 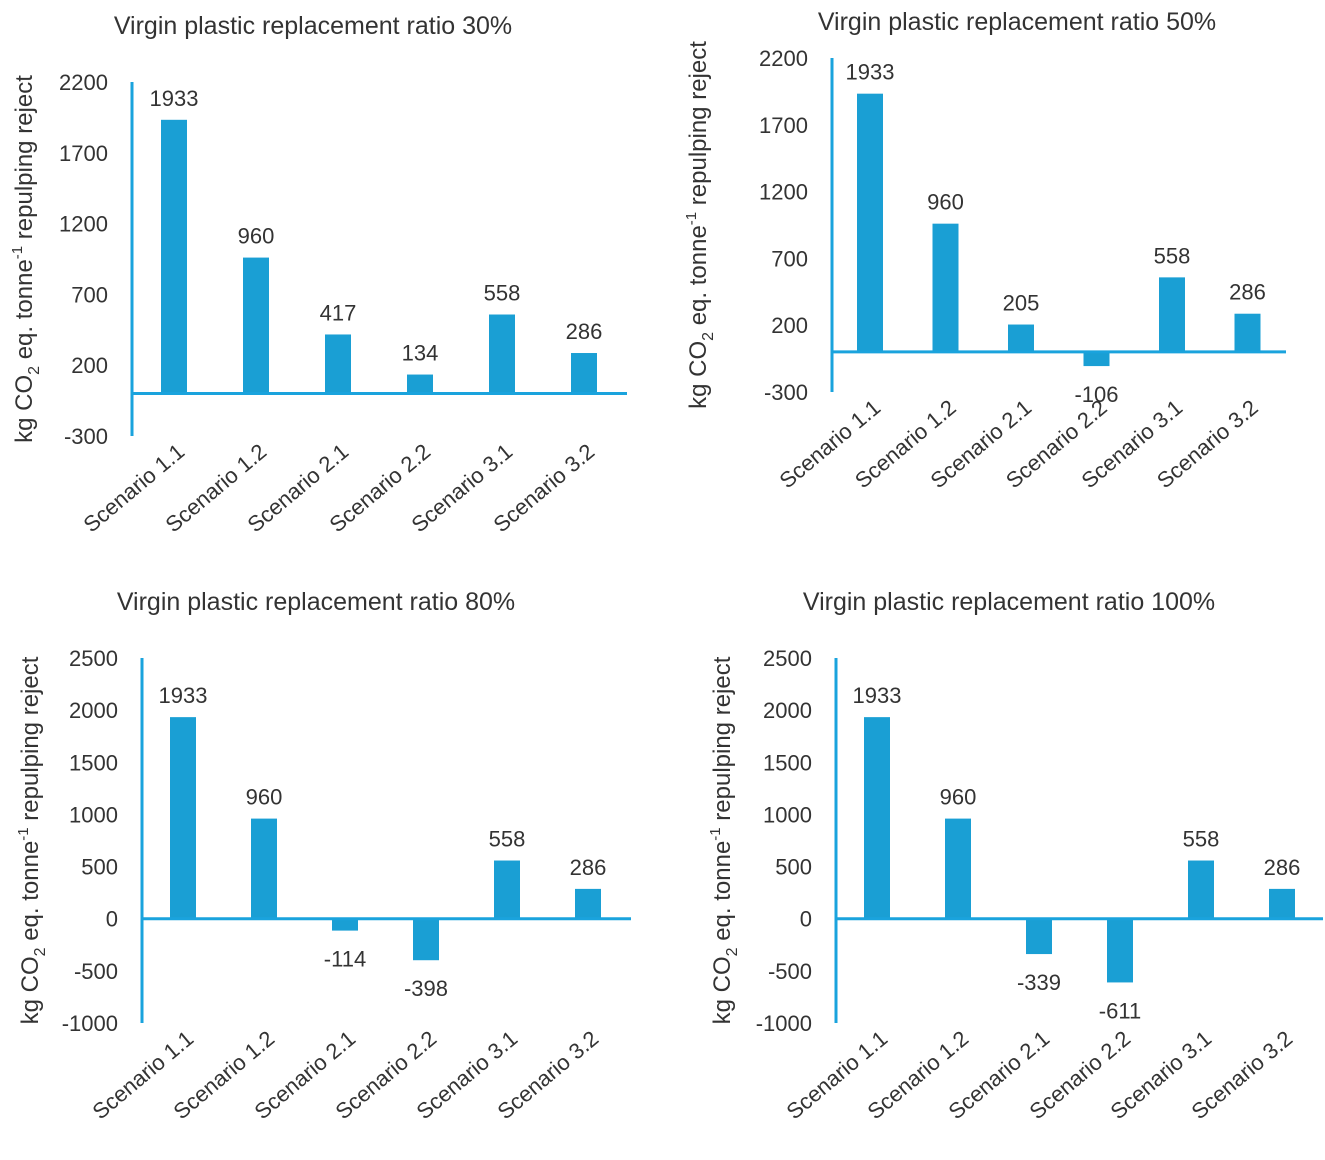 I want to click on chart-title: Virgin plastic replacement ratio 50%, so click(x=1017, y=22).